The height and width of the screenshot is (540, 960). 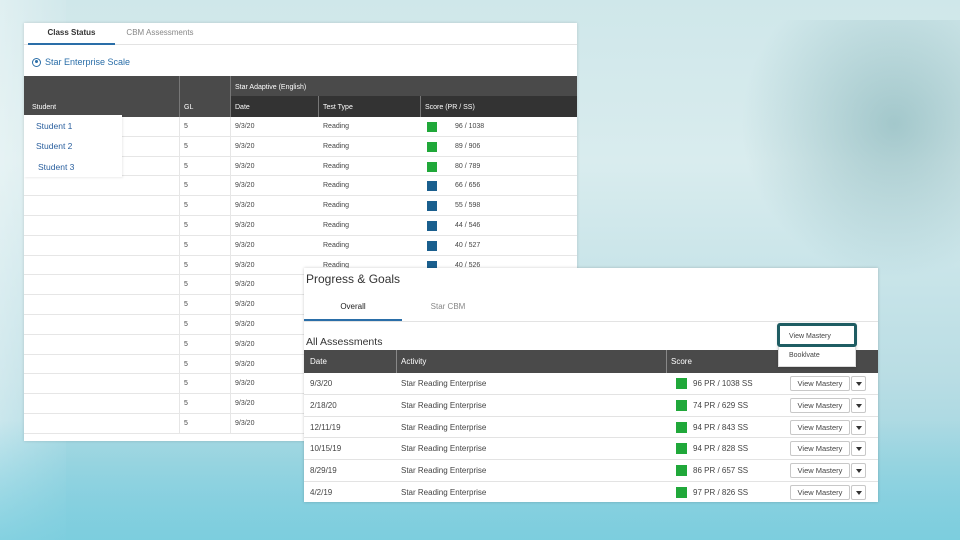 What do you see at coordinates (71, 34) in the screenshot?
I see `tab-class-status: Class Status` at bounding box center [71, 34].